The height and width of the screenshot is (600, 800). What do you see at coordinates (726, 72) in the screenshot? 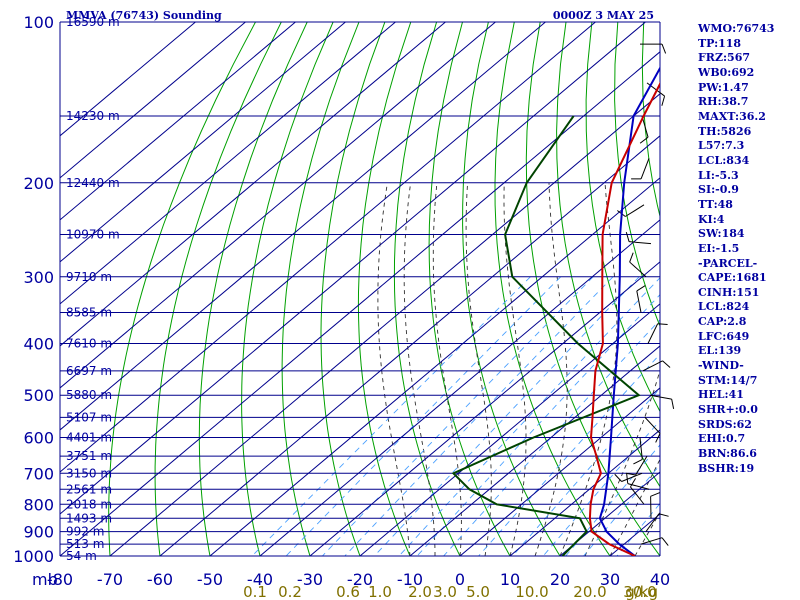
I see `sounding-index-item: WB0:692` at bounding box center [726, 72].